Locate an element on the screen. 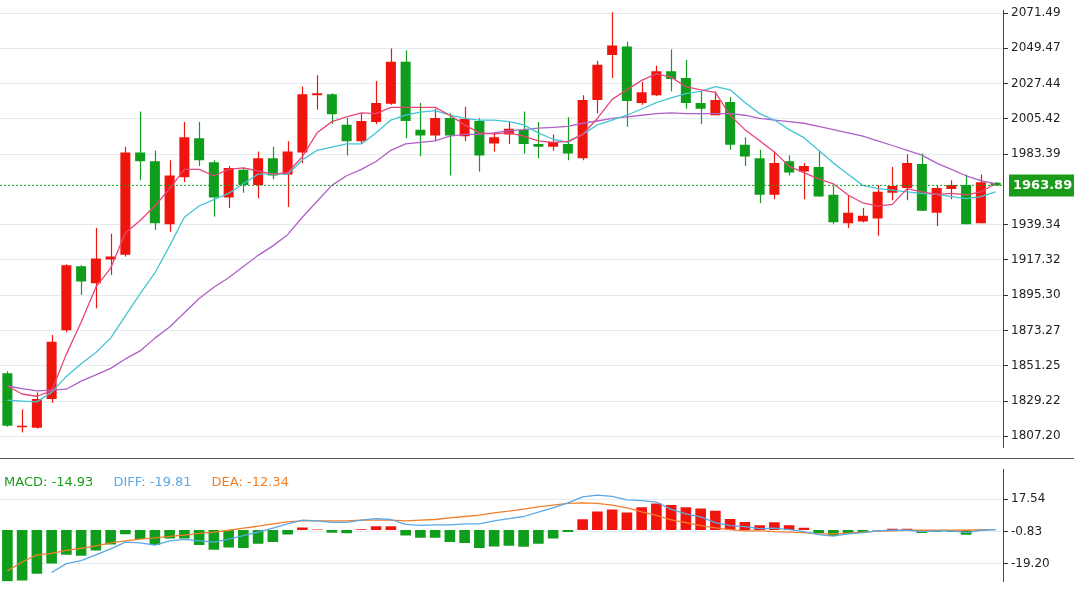  y-tick-label: 2005.42 is located at coordinates (1036, 118).